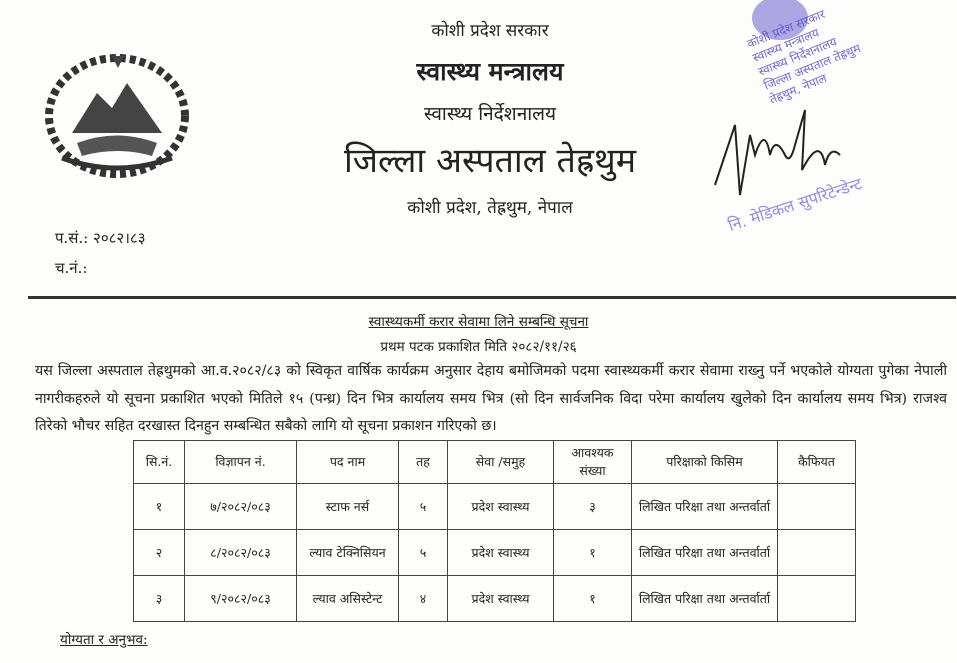  Describe the element at coordinates (704, 462) in the screenshot. I see `col-header: परिक्षाको किसिम` at that location.